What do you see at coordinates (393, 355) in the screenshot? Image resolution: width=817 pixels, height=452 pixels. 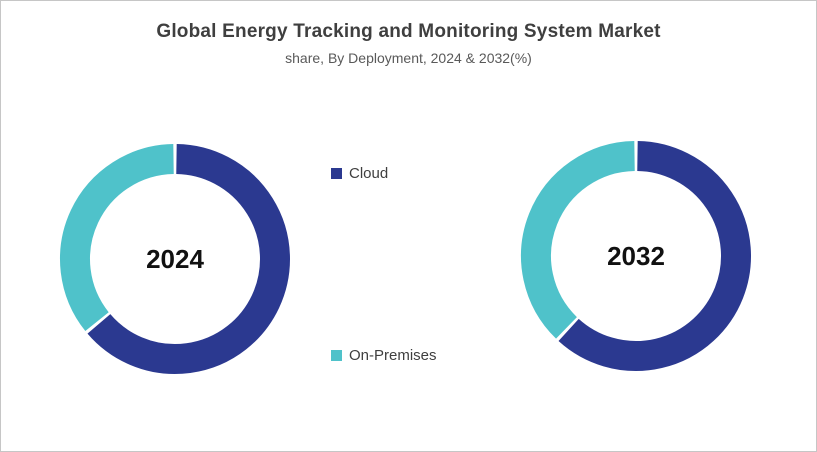 I see `legend-label-on-premises: On-Premises` at bounding box center [393, 355].